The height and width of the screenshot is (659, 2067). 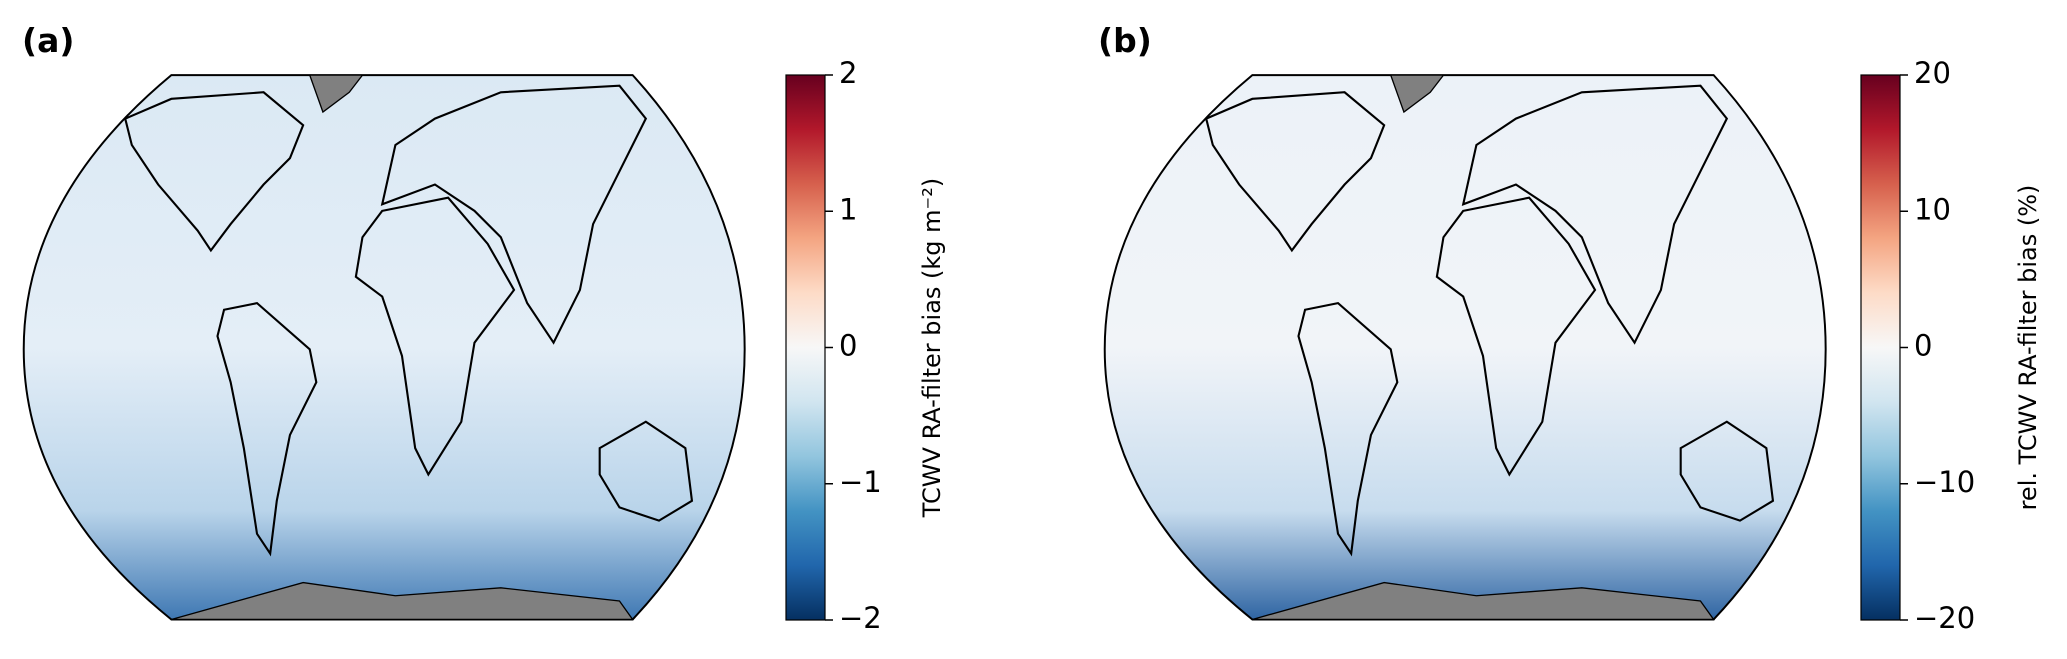 I want to click on colorbar-label: rel. TCWV RA-filter bias (%), so click(x=2028, y=348).